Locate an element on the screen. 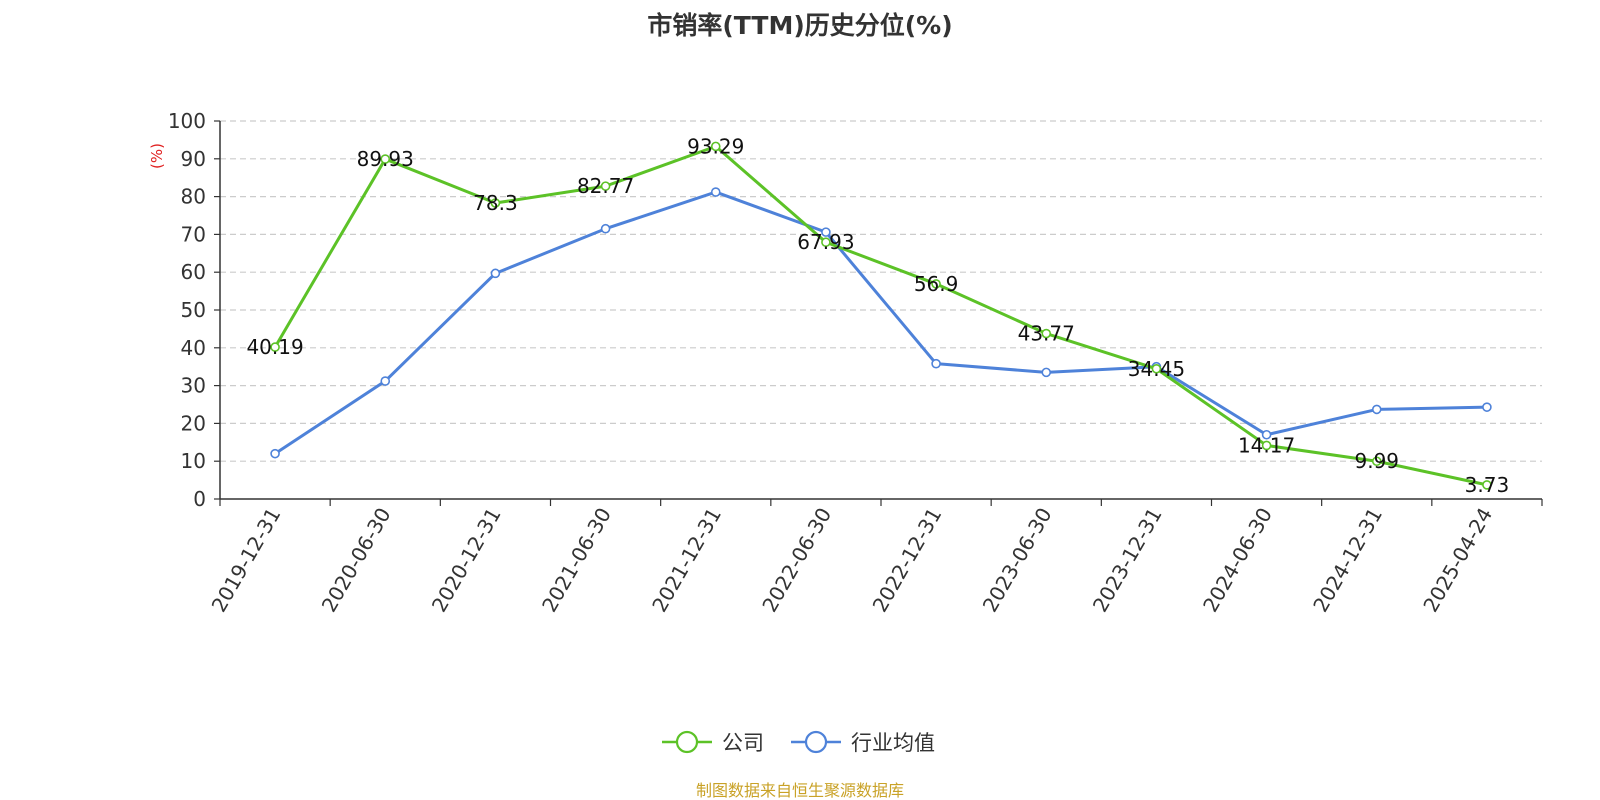  x-tick-label: 2020-12-31 is located at coordinates (466, 559).